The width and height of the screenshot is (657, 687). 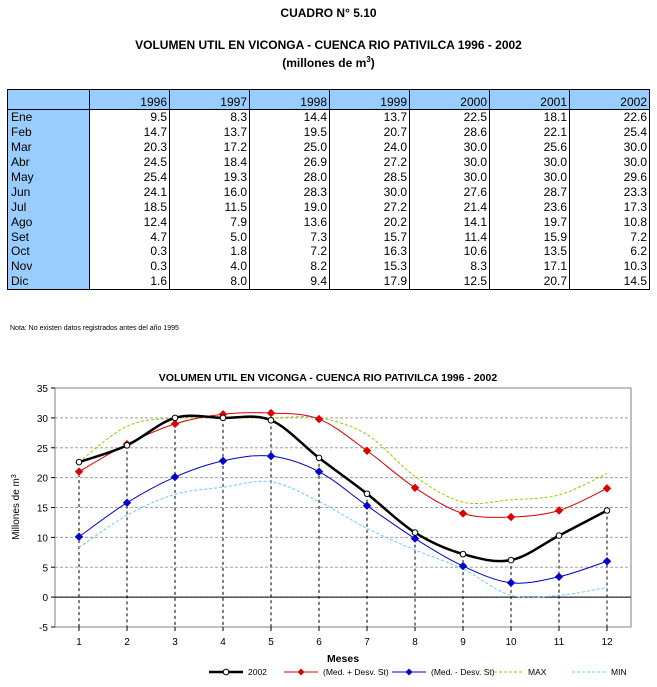 What do you see at coordinates (449, 237) in the screenshot?
I see `value-cell: 11.4` at bounding box center [449, 237].